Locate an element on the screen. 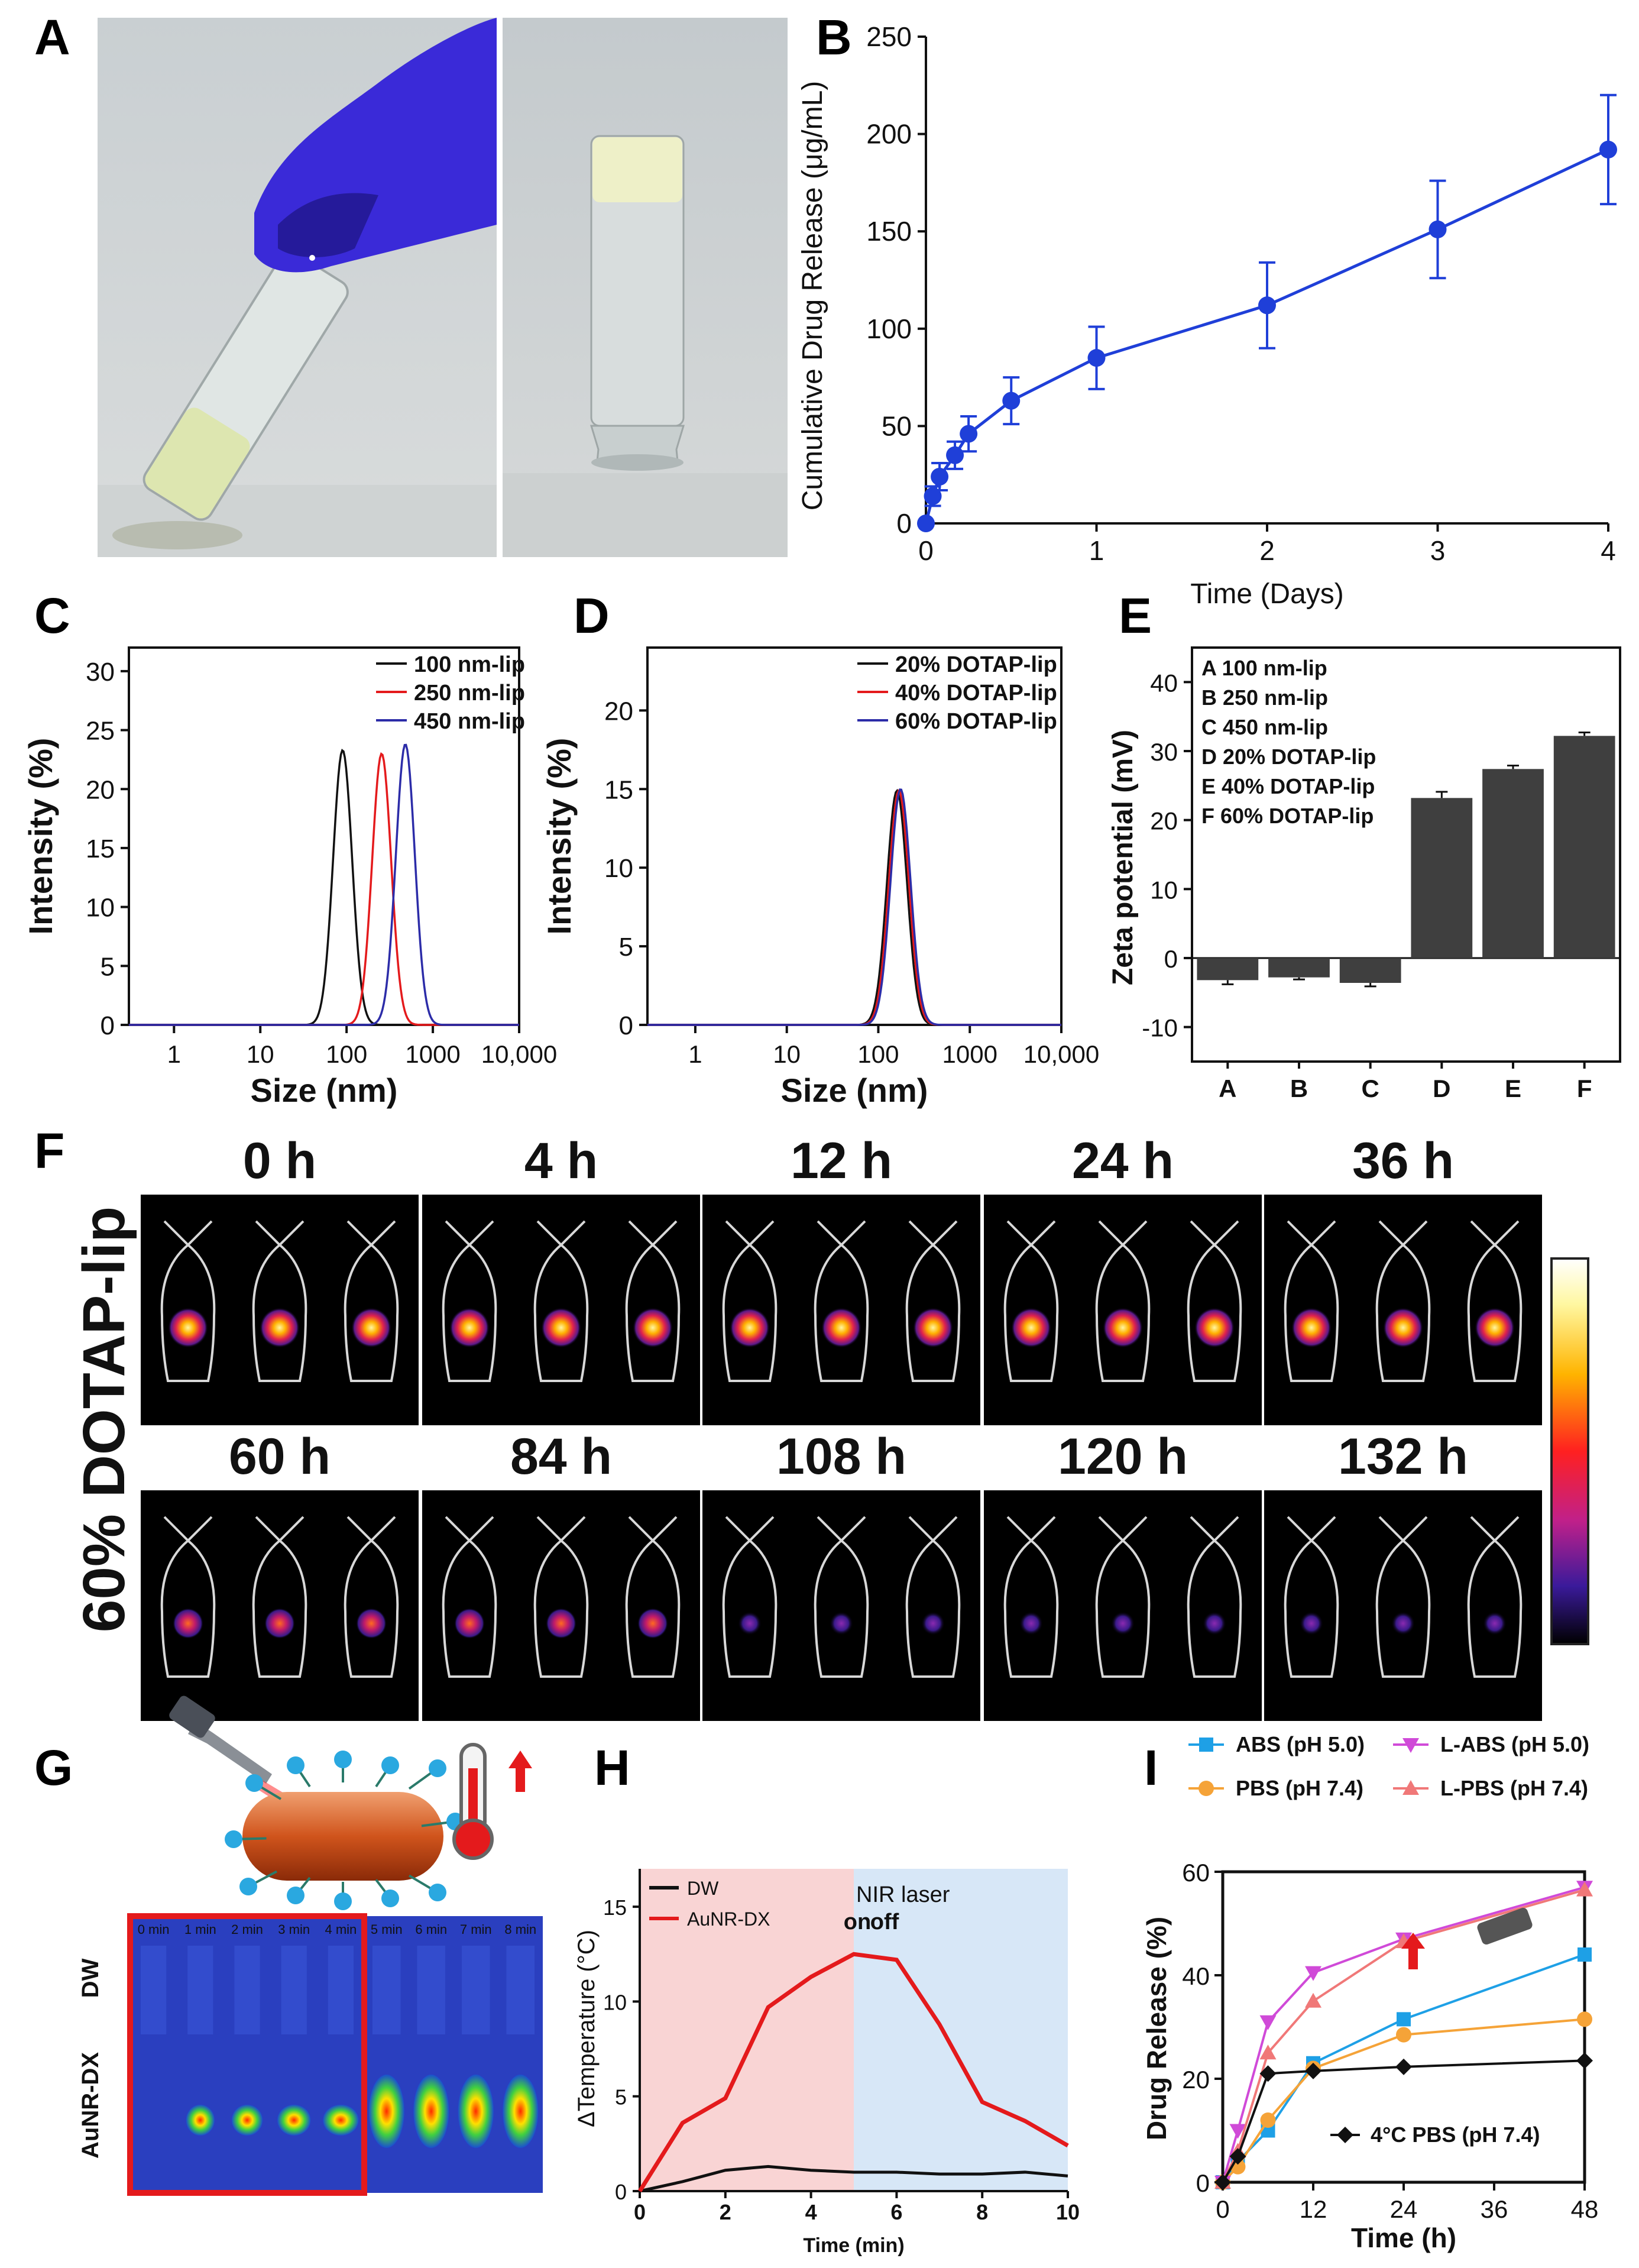 Image resolution: width=1639 pixels, height=2268 pixels. panel-label-b: B is located at coordinates (834, 37).